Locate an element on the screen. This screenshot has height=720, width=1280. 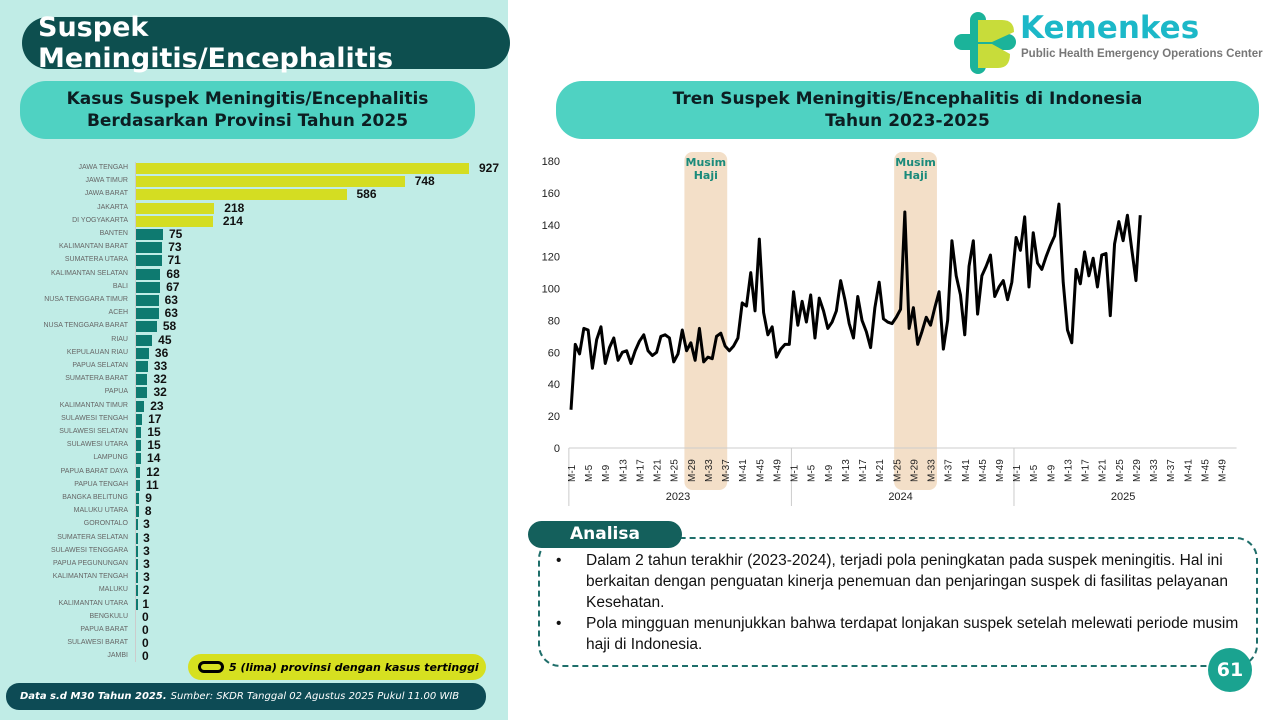
bar-label: KALIMANTAN SELATAN is located at coordinates (89, 273).